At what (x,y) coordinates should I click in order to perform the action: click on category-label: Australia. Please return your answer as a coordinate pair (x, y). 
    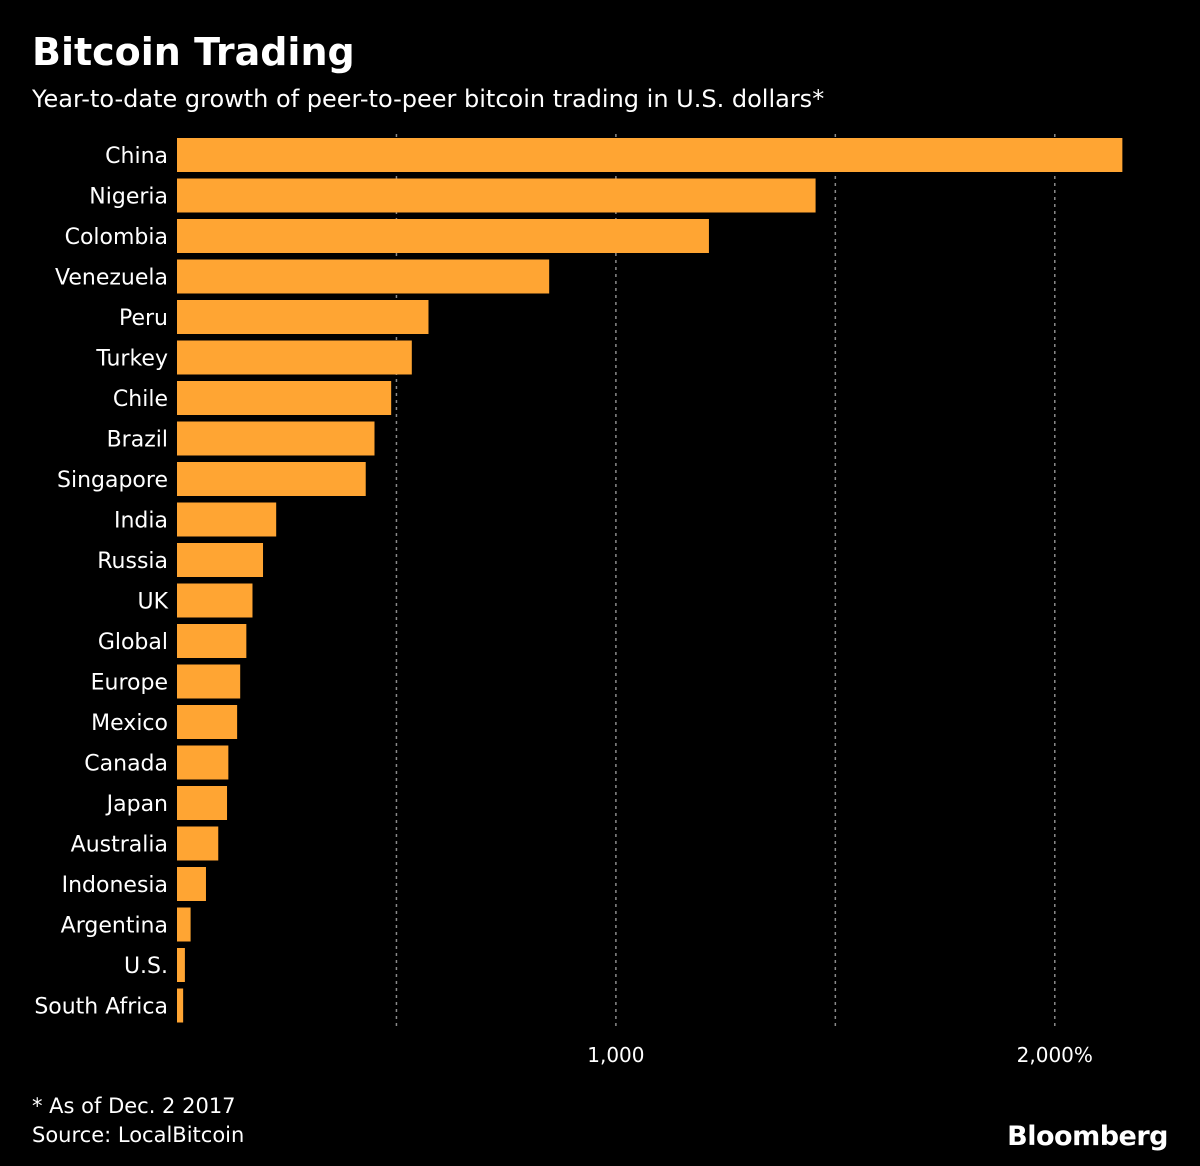
    Looking at the image, I should click on (119, 845).